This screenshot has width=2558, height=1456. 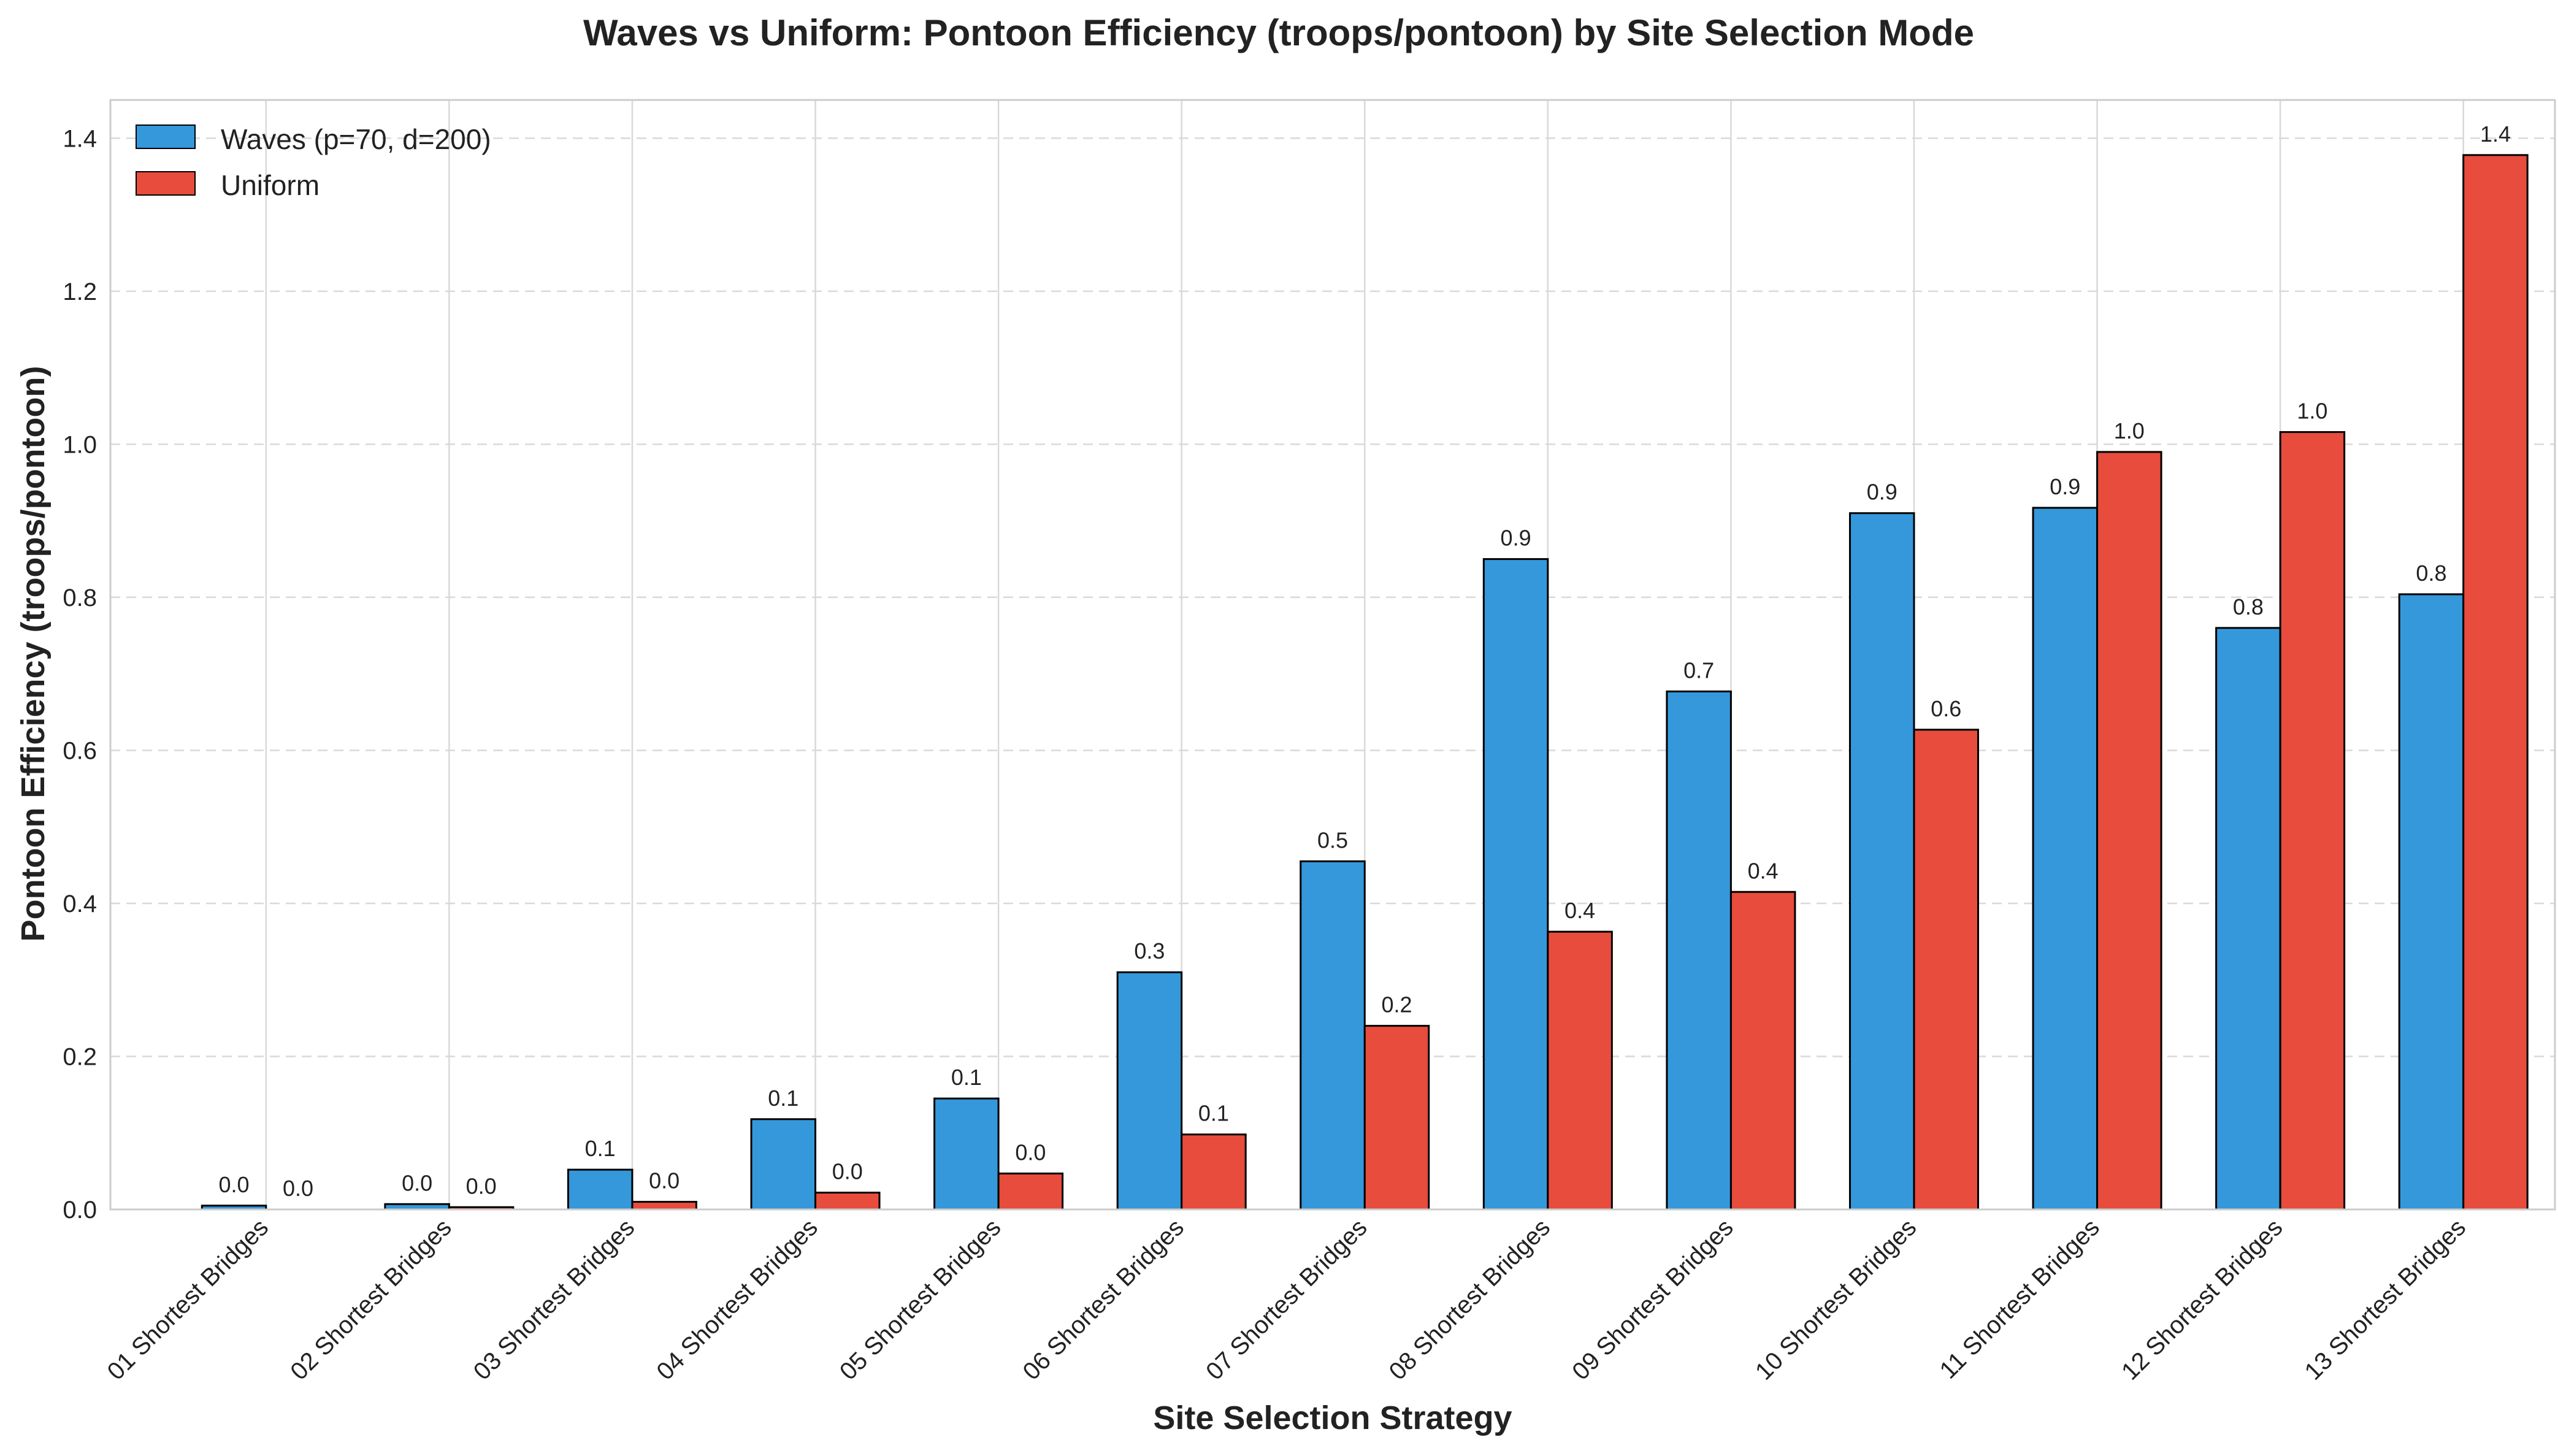 I want to click on bar-label-uniform: 0.1, so click(x=1213, y=1113).